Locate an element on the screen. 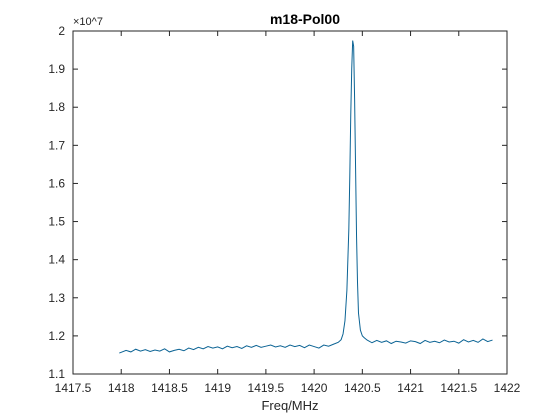 The image size is (560, 420). y-tick-label: 1.1 is located at coordinates (56, 374).